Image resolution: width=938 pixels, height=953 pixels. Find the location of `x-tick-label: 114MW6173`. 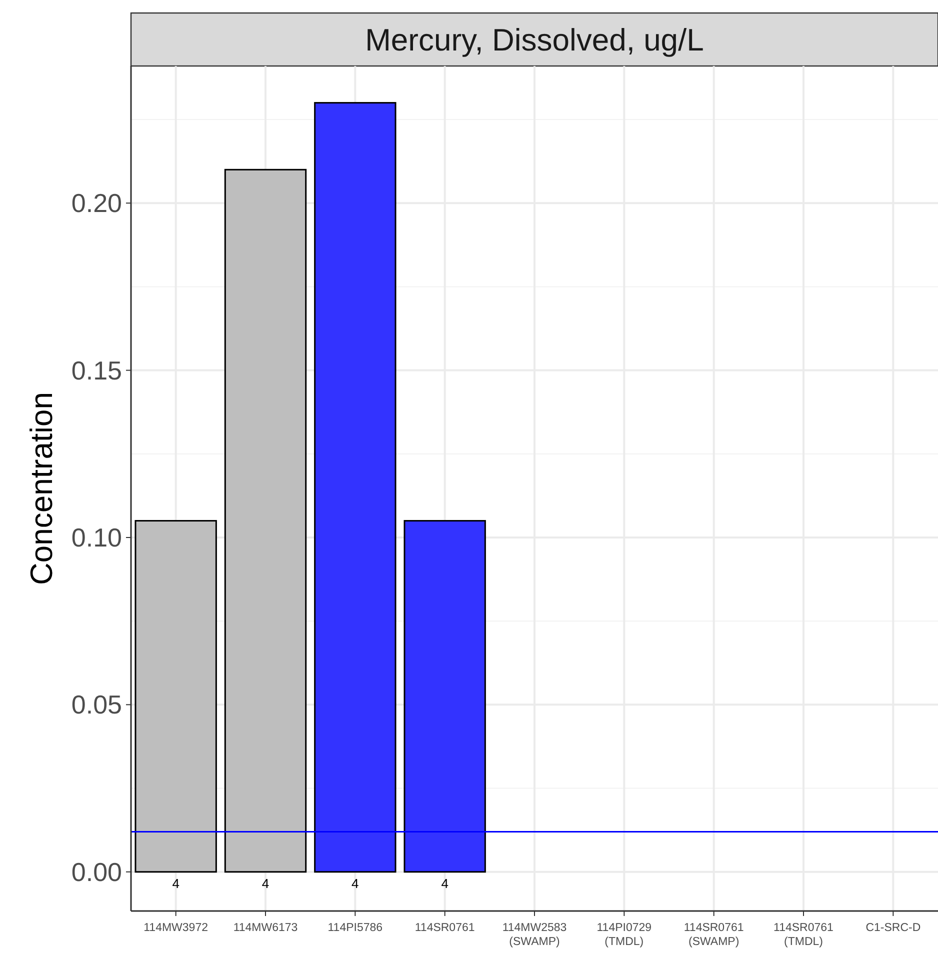

x-tick-label: 114MW6173 is located at coordinates (265, 928).